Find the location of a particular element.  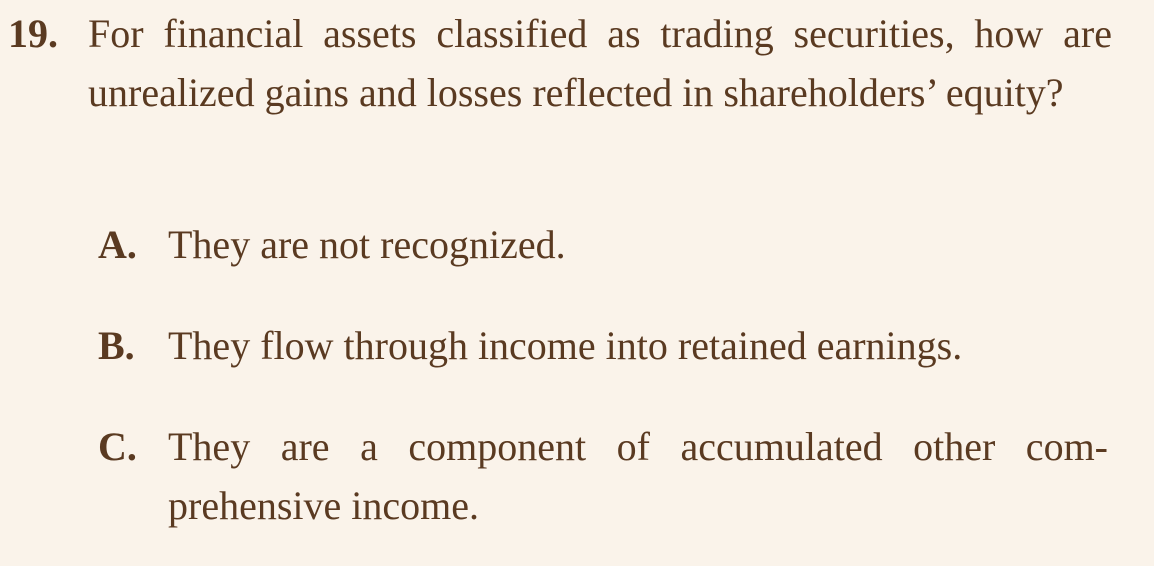

option-letter: C. is located at coordinates (117, 446).